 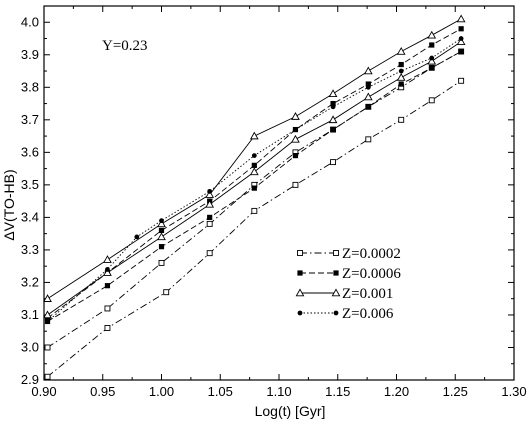 I want to click on x-tick-label: 1.25, so click(x=455, y=391).